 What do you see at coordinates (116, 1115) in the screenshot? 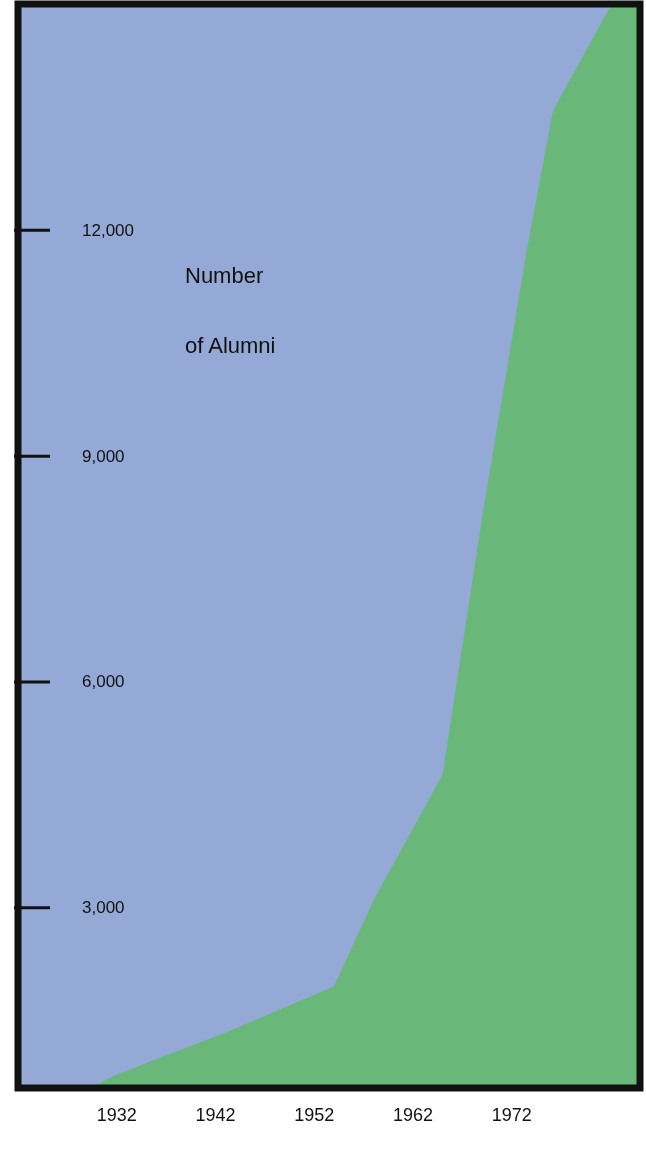
I see `x-tick-label: 1932` at bounding box center [116, 1115].